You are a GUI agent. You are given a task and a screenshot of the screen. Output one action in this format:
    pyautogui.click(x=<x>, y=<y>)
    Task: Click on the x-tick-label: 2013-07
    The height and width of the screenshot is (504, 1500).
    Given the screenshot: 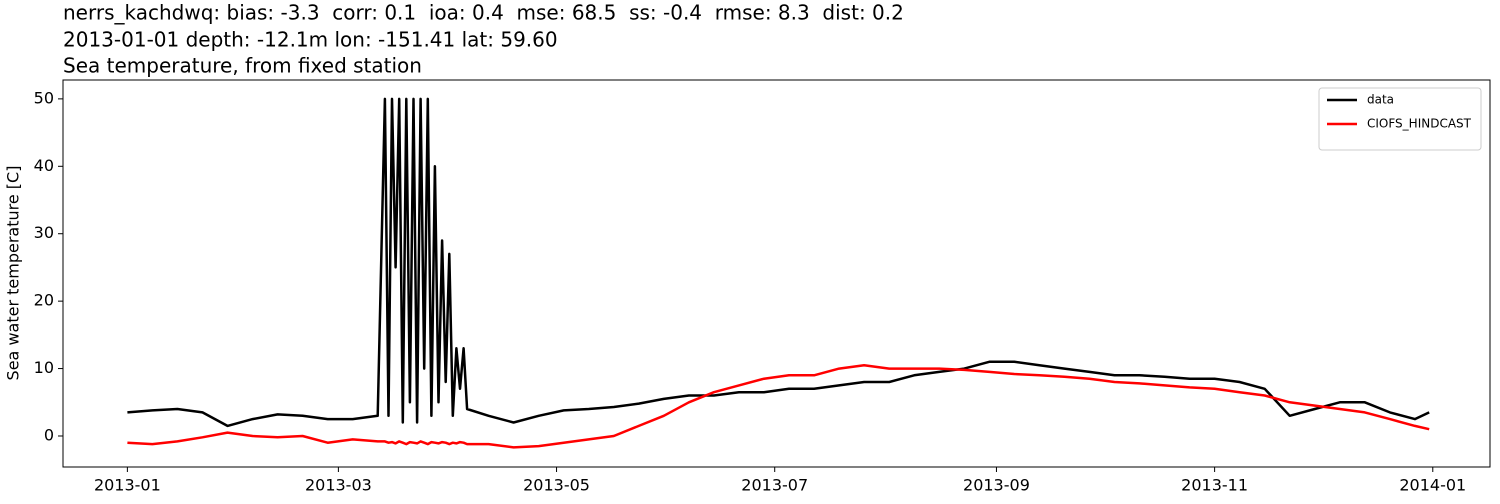 What is the action you would take?
    pyautogui.click(x=774, y=485)
    